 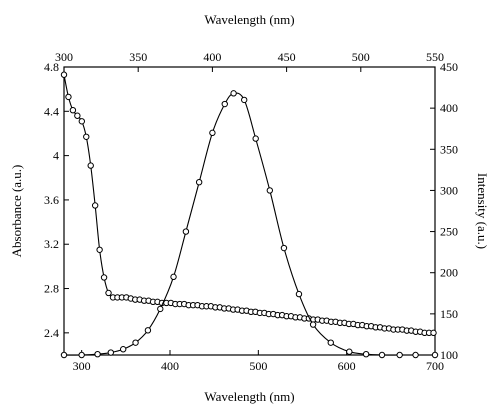 I want to click on y-axis-right-title: Intensity (a.u.), so click(x=482, y=211).